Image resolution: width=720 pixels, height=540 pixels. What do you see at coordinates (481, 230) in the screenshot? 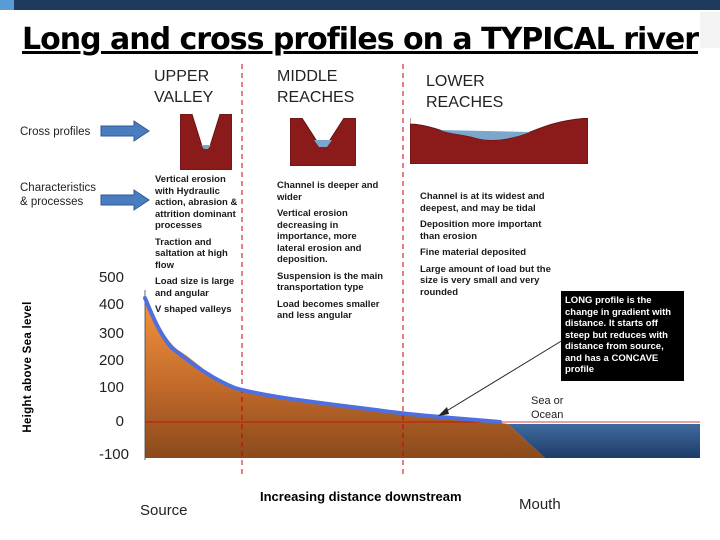
I see `lower-char-2: Deposition more important than erosion` at bounding box center [481, 230].